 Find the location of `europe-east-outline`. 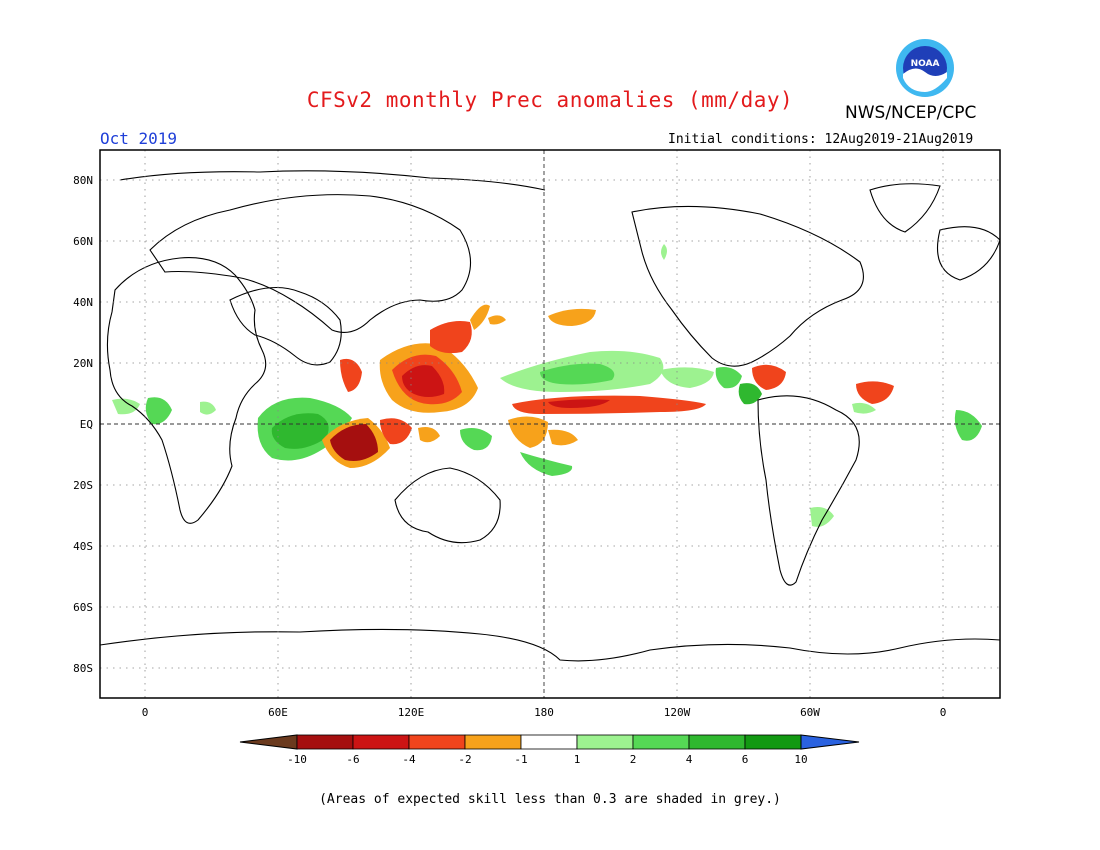

europe-east-outline is located at coordinates (968, 253).